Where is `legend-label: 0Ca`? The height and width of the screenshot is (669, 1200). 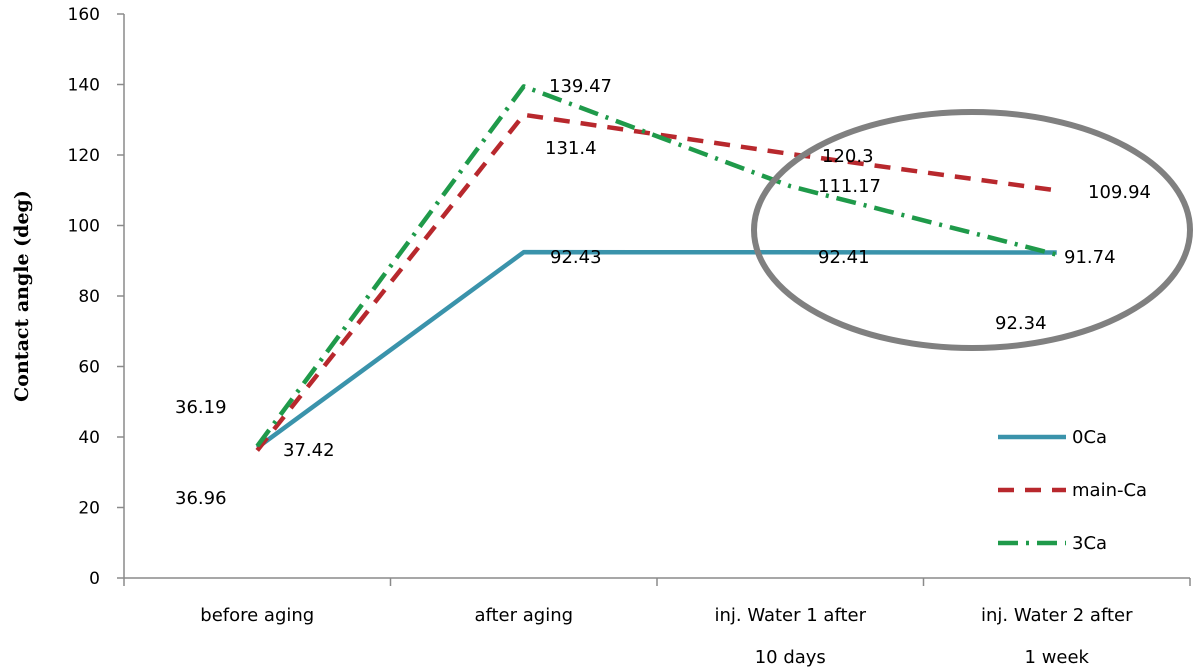
legend-label: 0Ca is located at coordinates (1089, 437).